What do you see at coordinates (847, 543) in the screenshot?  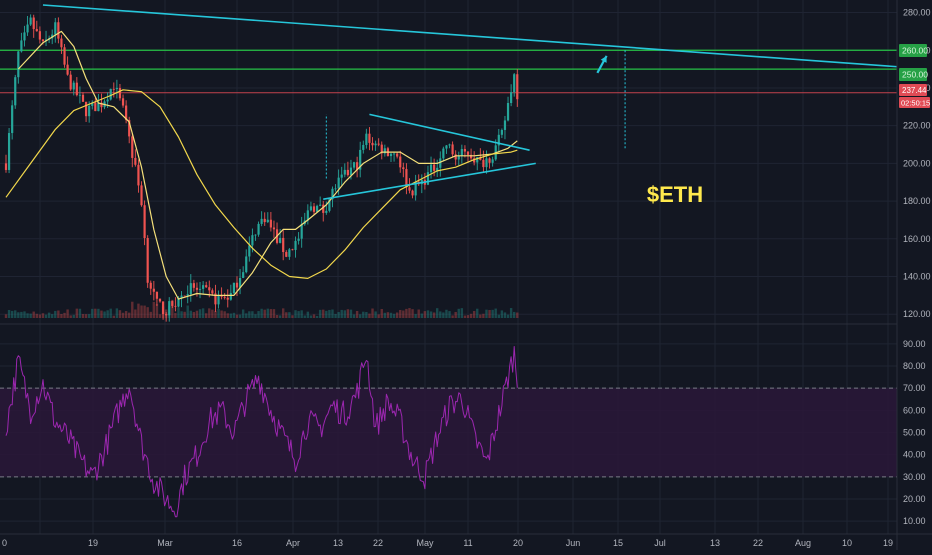 I see `time-tick: 10` at bounding box center [847, 543].